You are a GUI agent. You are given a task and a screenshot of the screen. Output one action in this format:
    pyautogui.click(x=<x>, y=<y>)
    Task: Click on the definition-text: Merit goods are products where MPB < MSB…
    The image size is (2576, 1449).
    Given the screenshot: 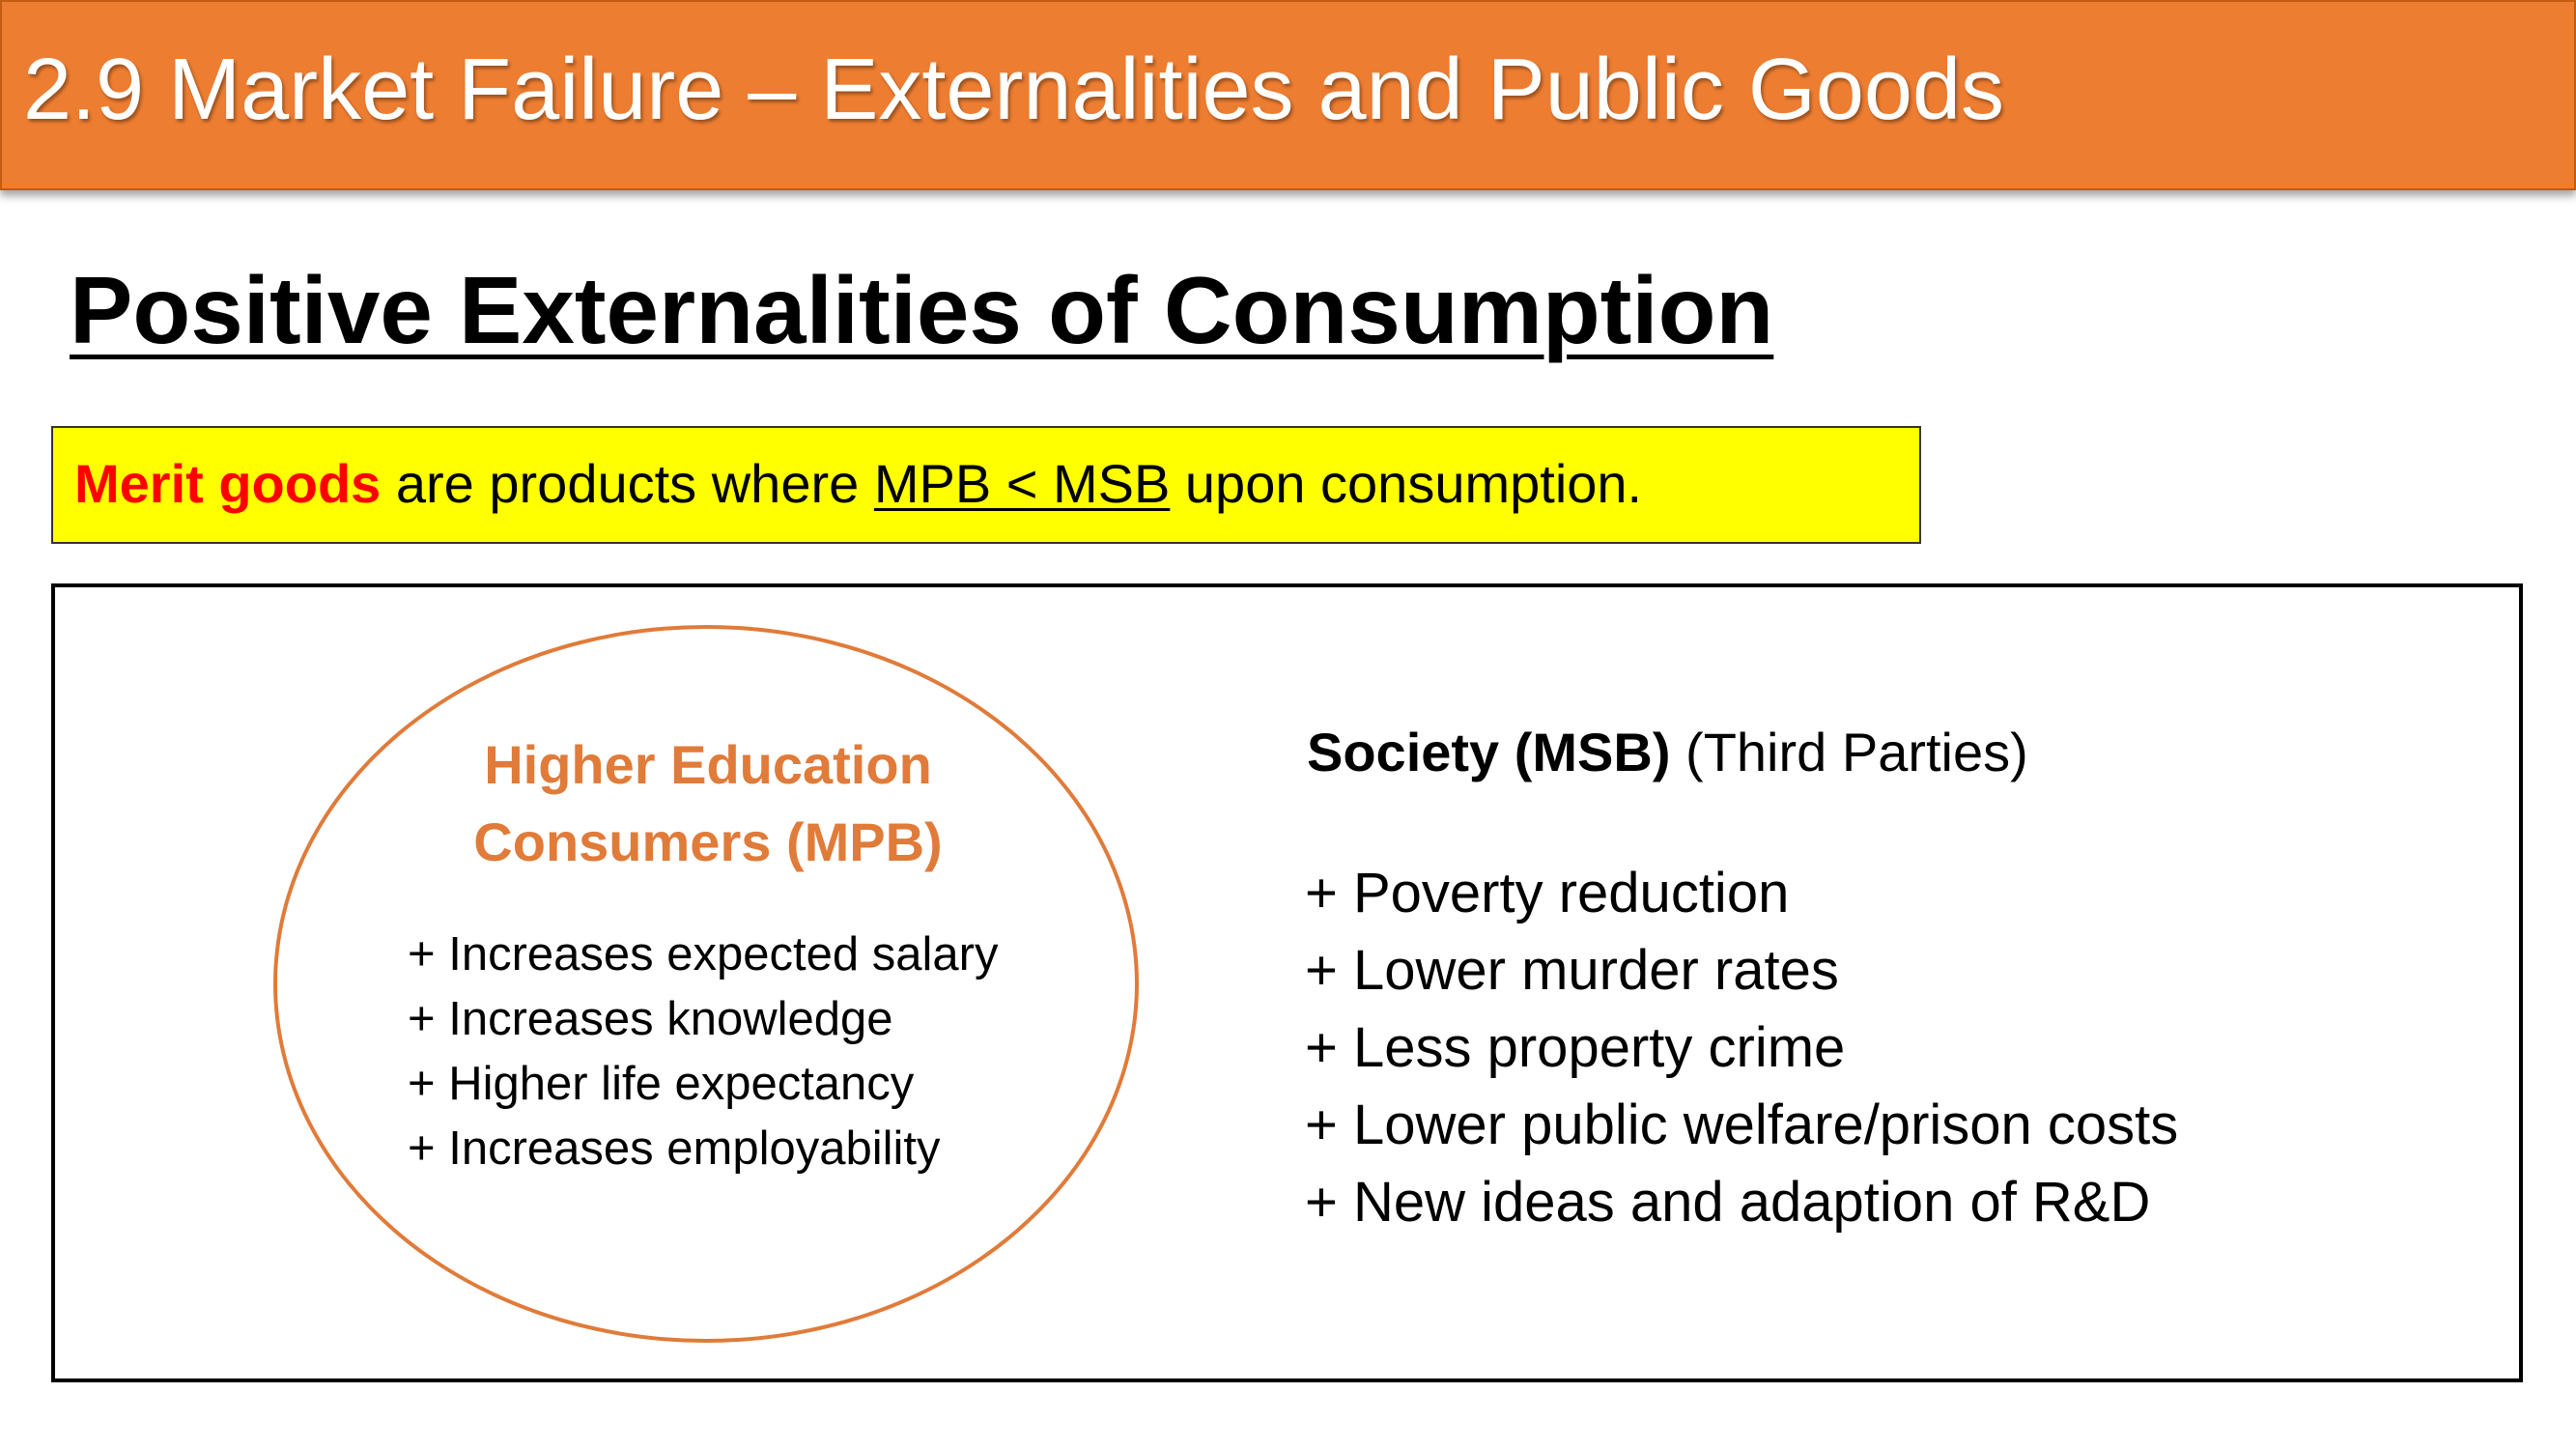 What is the action you would take?
    pyautogui.click(x=858, y=484)
    